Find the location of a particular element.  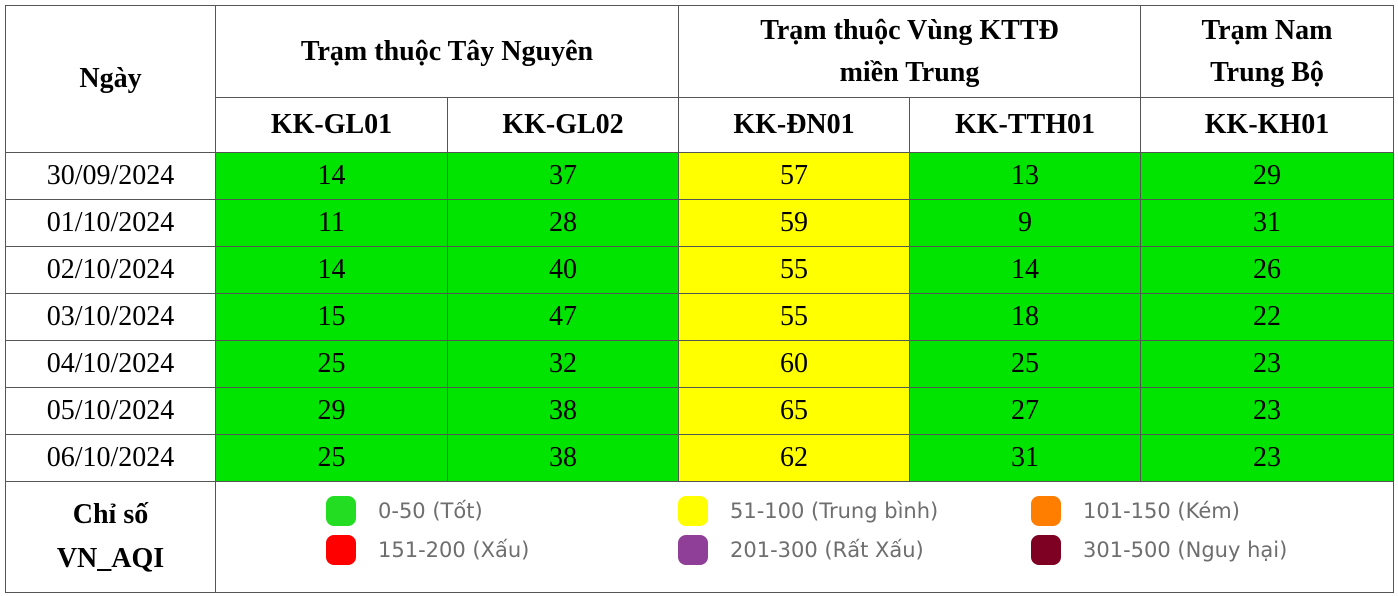

legend-item: 301-500 (Nguy hại) is located at coordinates (1159, 550).